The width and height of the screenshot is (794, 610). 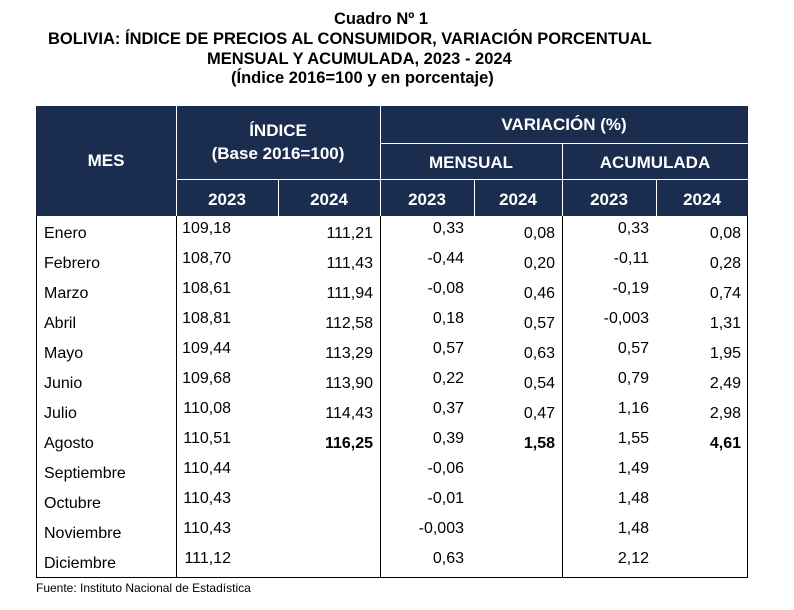 I want to click on cell-i23: 110,44, so click(x=207, y=468).